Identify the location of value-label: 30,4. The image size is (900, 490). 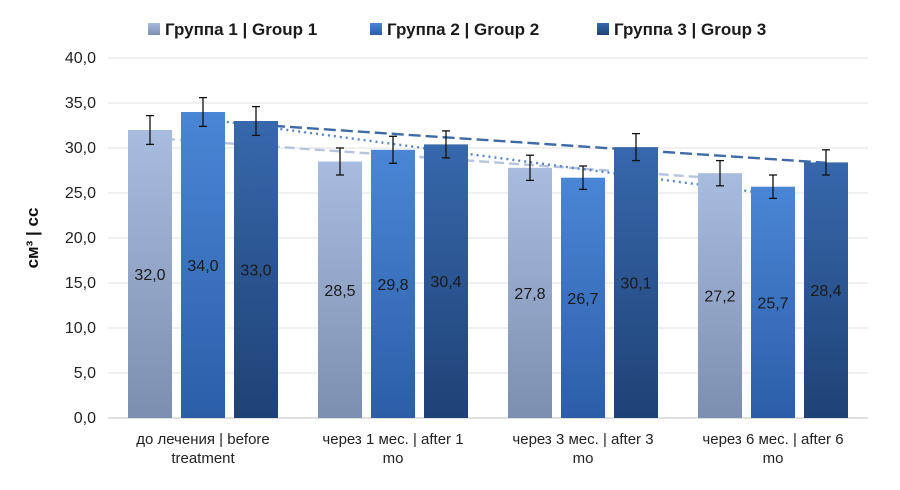
(445, 282).